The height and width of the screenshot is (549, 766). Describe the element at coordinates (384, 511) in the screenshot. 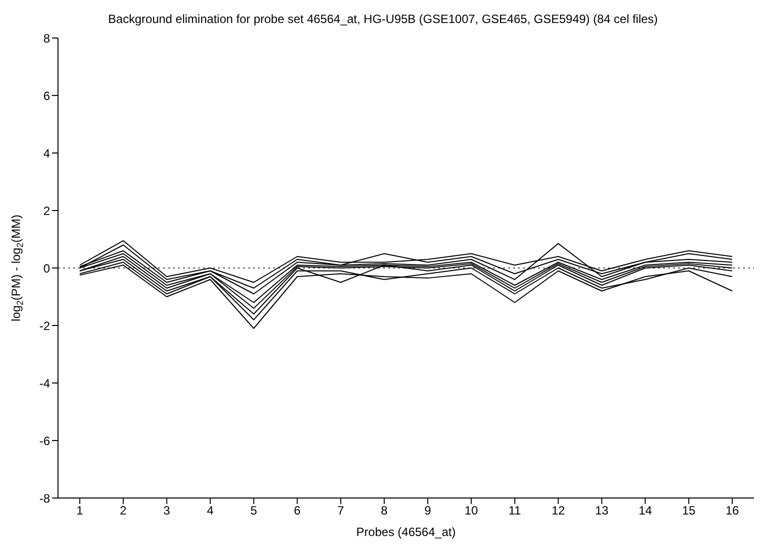

I see `x-tick-label: 8` at that location.